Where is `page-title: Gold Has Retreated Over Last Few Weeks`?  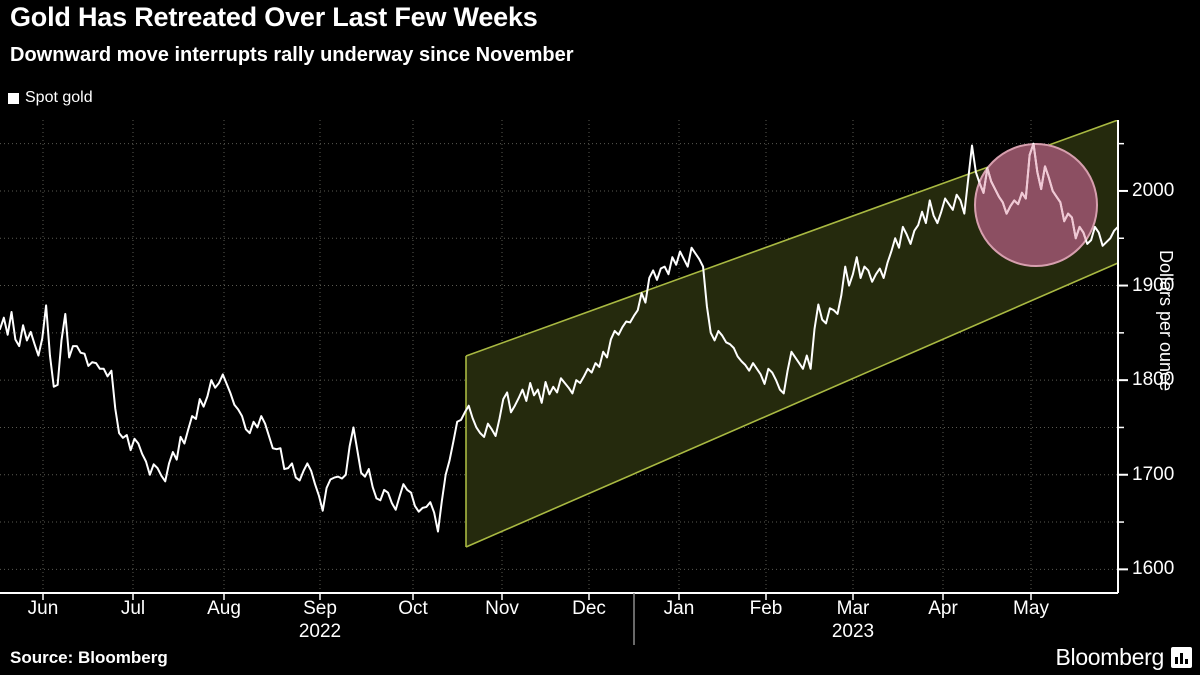
page-title: Gold Has Retreated Over Last Few Weeks is located at coordinates (274, 17).